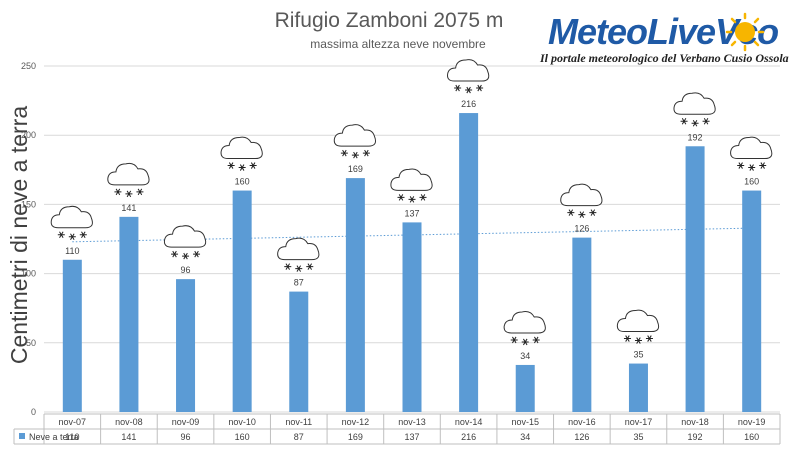  What do you see at coordinates (695, 437) in the screenshot?
I see `table-value: 192` at bounding box center [695, 437].